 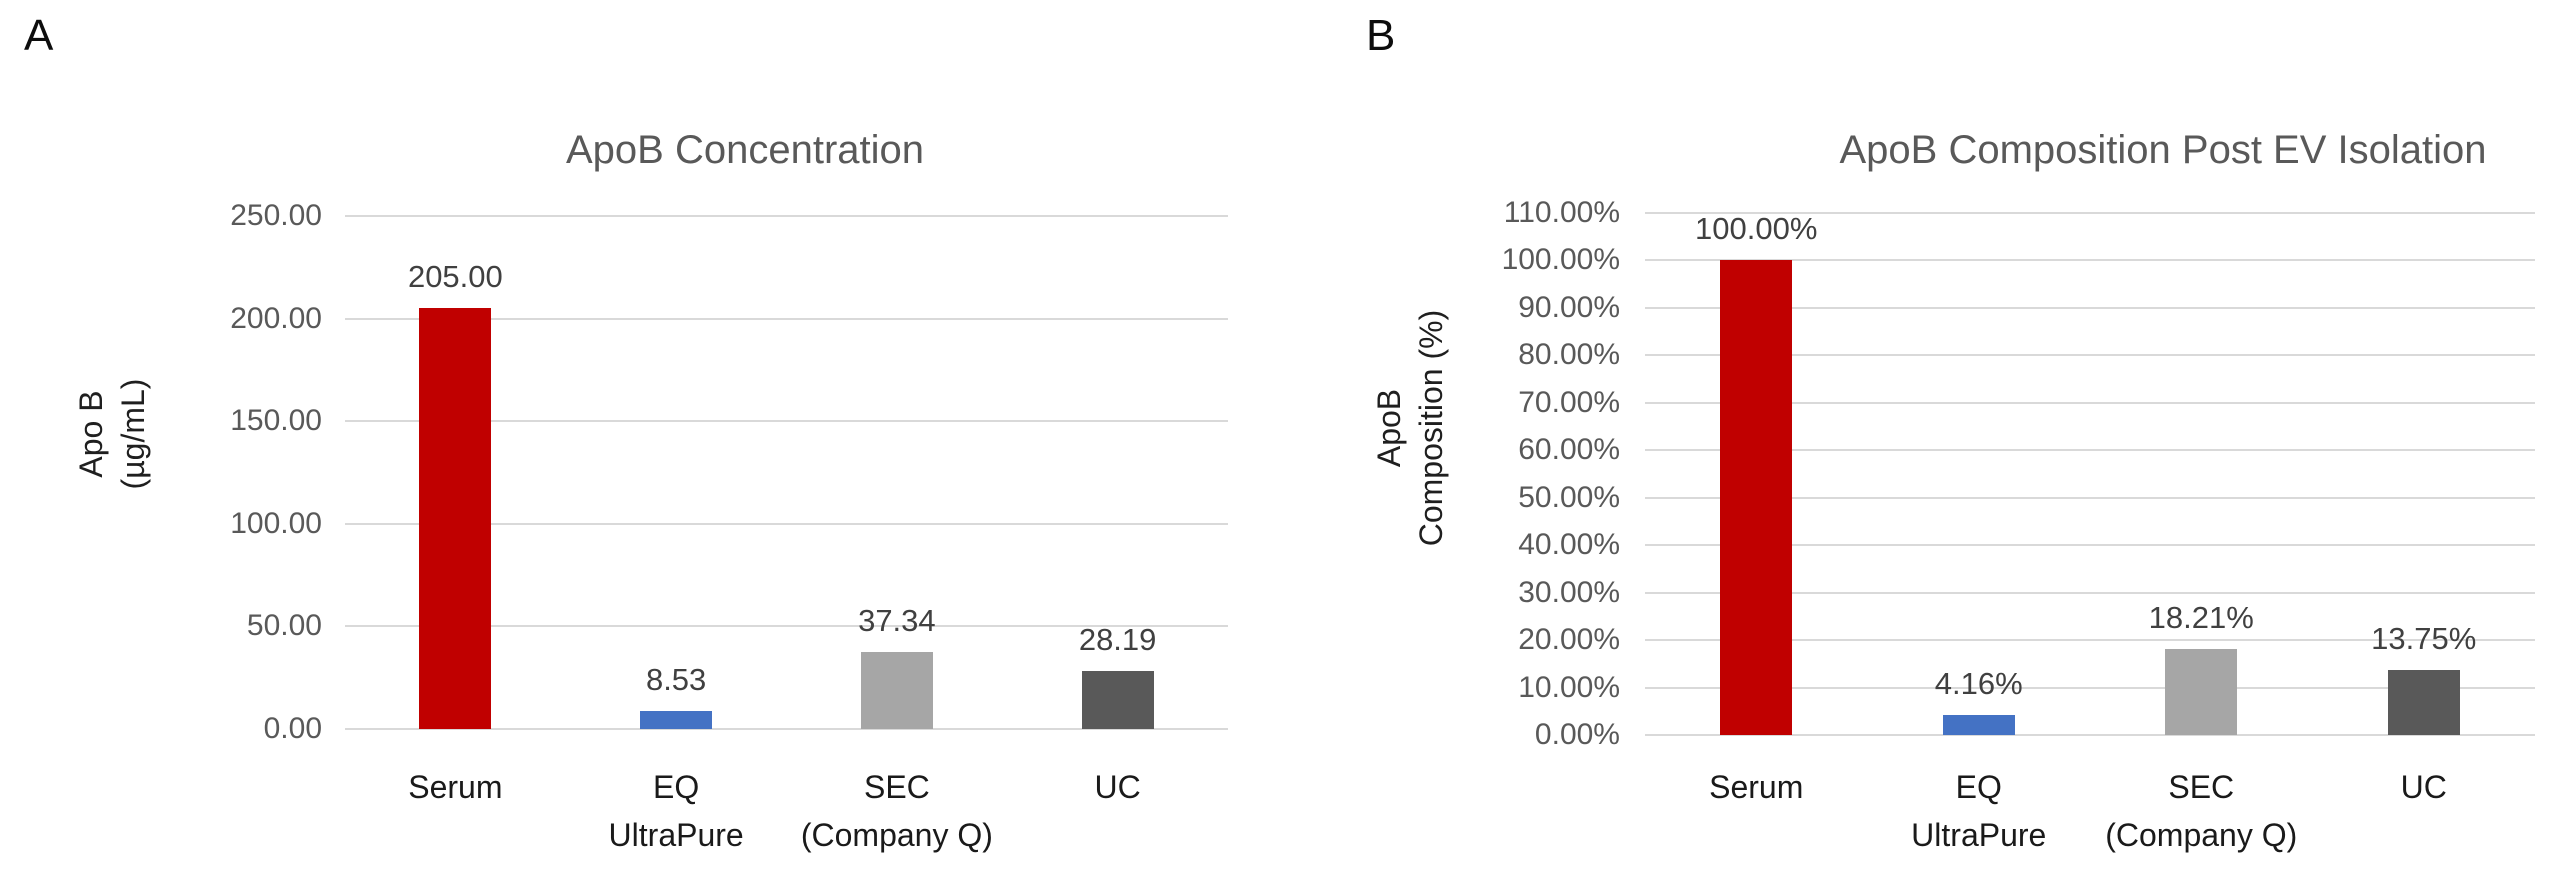 What do you see at coordinates (284, 626) in the screenshot?
I see `chart-a-y-tick-label: 50.00` at bounding box center [284, 626].